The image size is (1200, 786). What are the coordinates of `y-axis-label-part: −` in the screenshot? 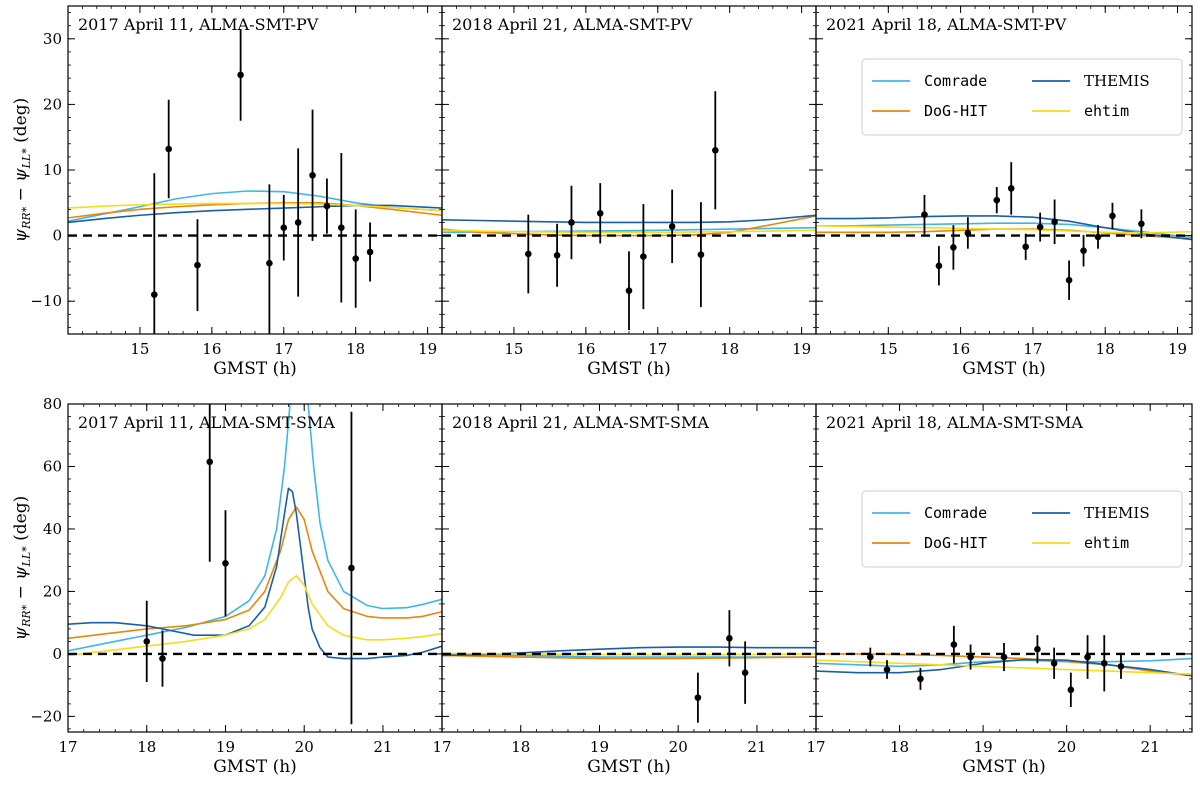 It's located at (21, 194).